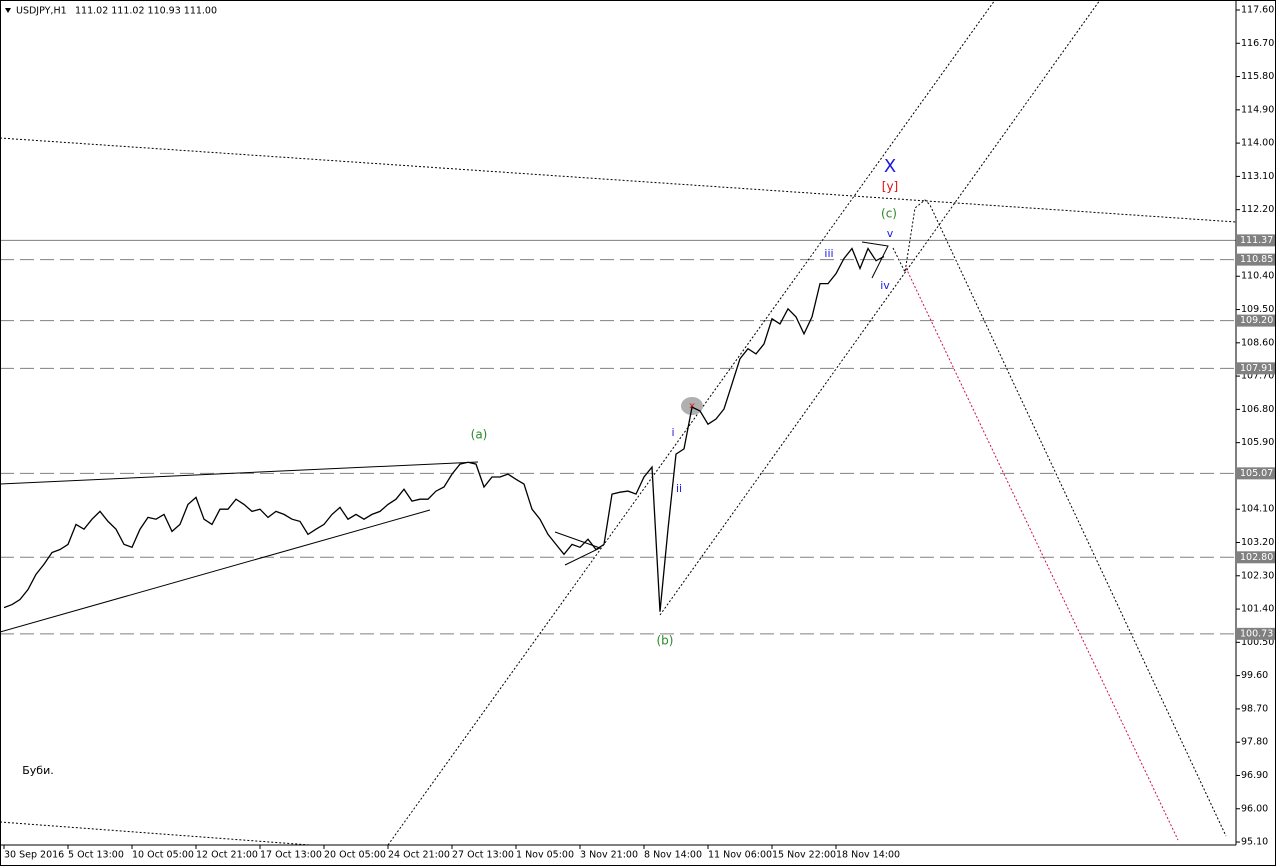 The height and width of the screenshot is (866, 1276). What do you see at coordinates (1257, 542) in the screenshot?
I see `y-tick-label: 103.20` at bounding box center [1257, 542].